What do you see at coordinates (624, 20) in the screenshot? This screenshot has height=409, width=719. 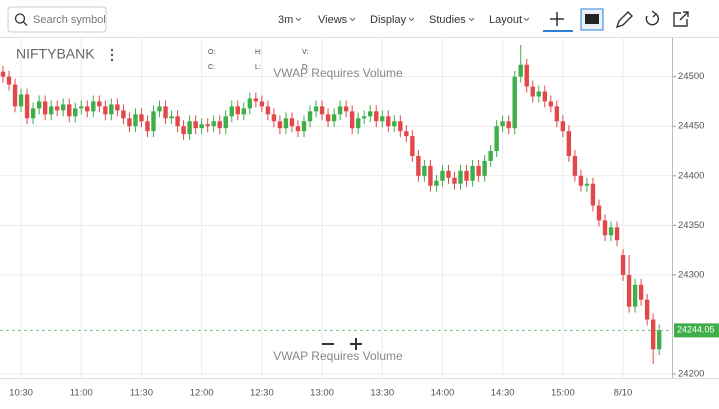 I see `draw-tool` at bounding box center [624, 20].